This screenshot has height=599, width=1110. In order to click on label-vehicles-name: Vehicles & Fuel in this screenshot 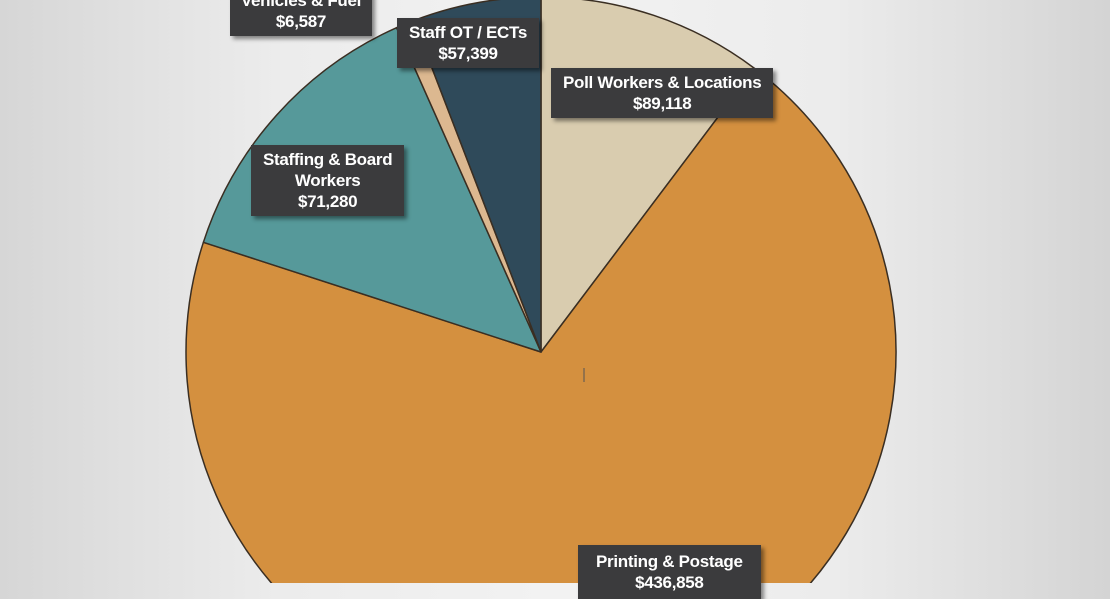, I will do `click(301, 5)`.